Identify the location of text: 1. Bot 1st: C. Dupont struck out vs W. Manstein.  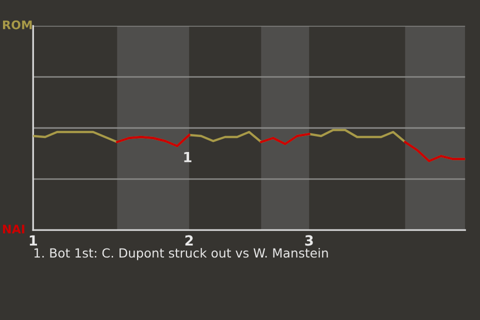
(181, 254).